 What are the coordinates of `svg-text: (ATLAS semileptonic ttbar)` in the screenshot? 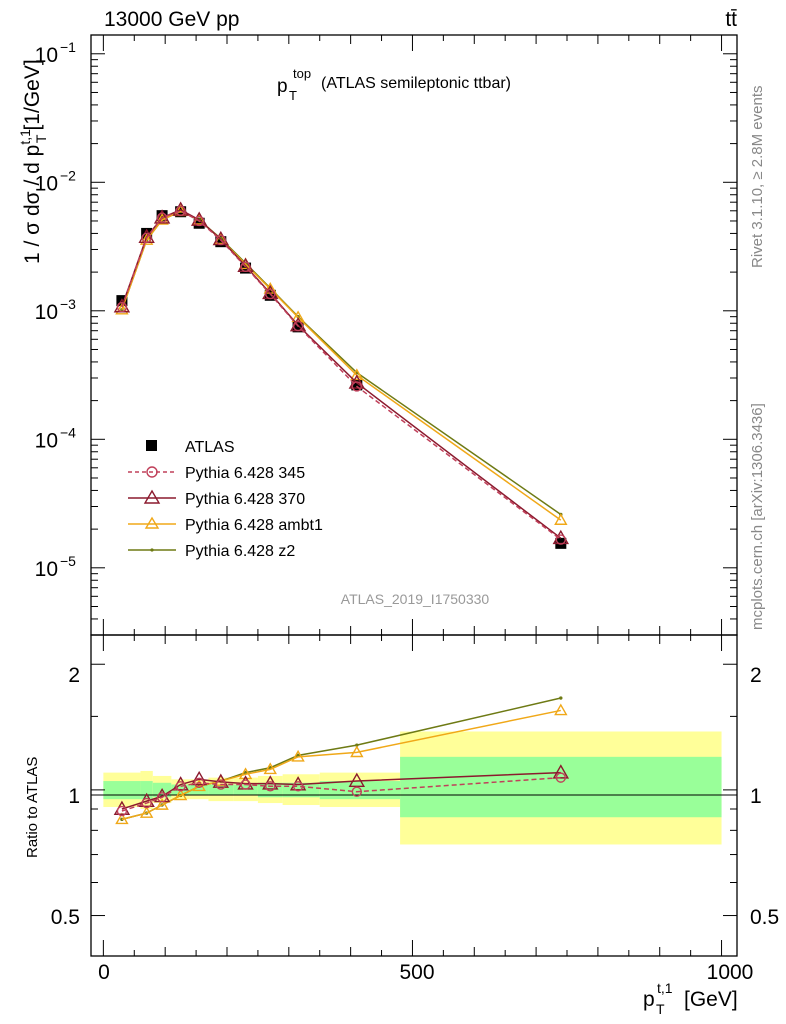 It's located at (416, 83).